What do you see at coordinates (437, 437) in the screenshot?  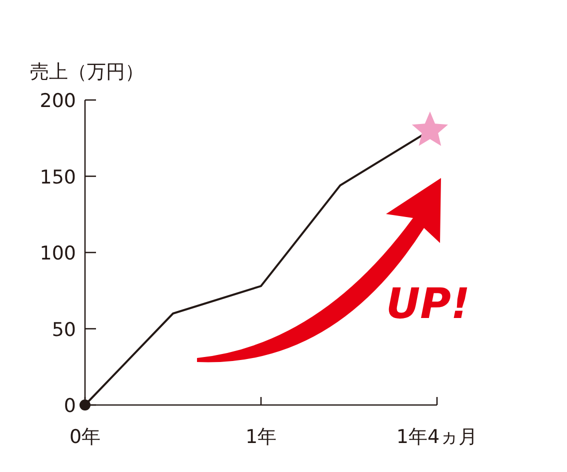 I see `x-tick-label: 1年4ヵ月` at bounding box center [437, 437].